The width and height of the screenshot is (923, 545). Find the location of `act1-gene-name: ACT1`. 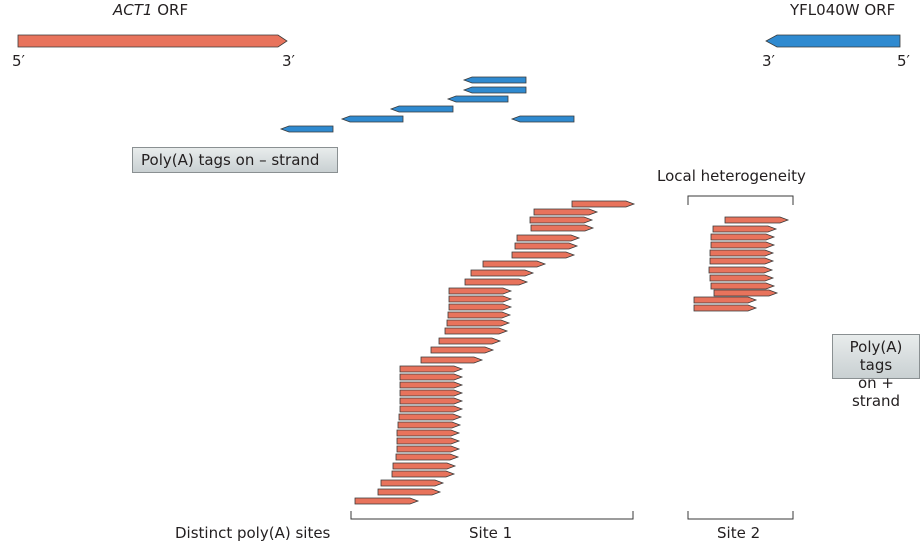

act1-gene-name: ACT1 is located at coordinates (133, 10).